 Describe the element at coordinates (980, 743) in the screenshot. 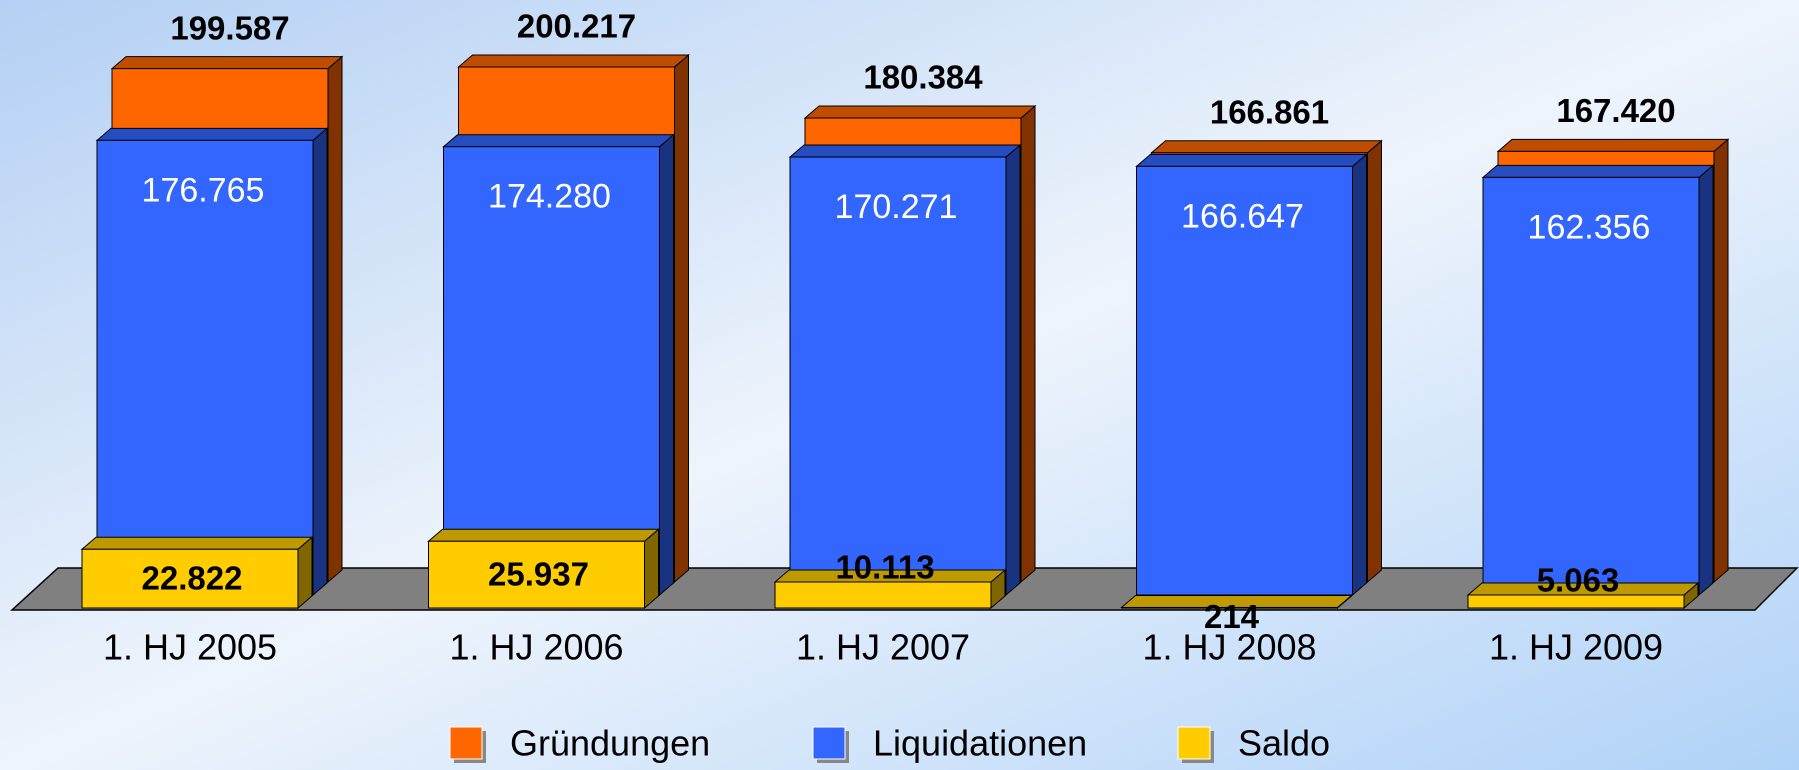

I see `legend-label: Liquidationen` at that location.